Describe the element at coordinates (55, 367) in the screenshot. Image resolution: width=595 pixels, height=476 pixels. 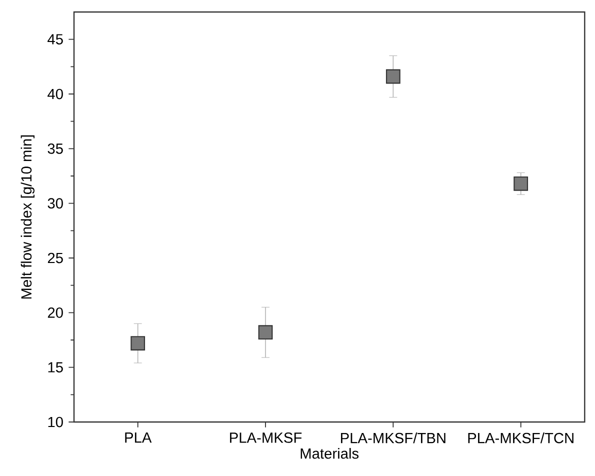
I see `y-tick-label: 15` at that location.